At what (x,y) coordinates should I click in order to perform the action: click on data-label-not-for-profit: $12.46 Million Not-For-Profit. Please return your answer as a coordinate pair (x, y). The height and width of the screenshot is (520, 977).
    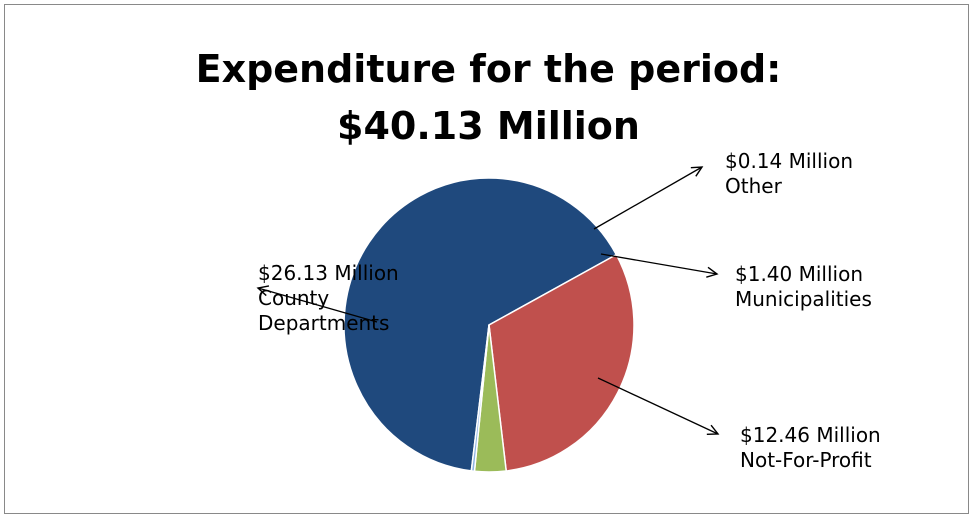
    Looking at the image, I should click on (810, 447).